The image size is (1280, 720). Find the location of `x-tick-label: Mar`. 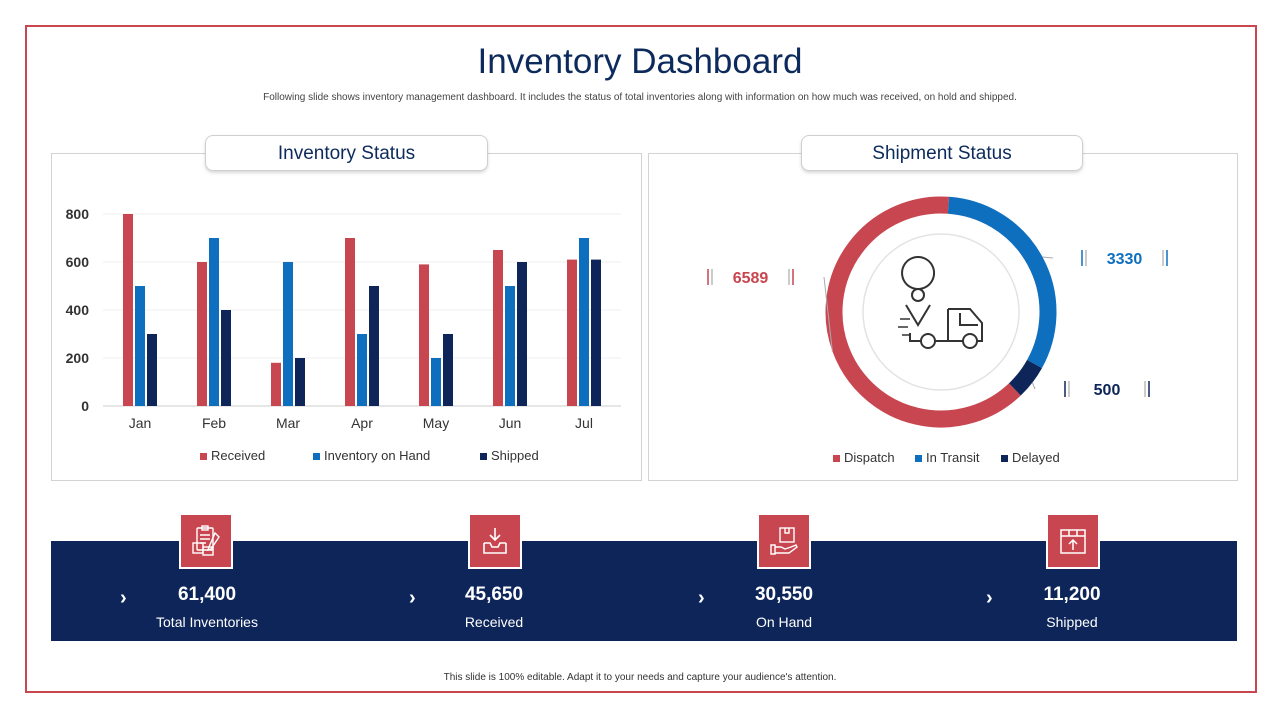

x-tick-label: Mar is located at coordinates (288, 423).